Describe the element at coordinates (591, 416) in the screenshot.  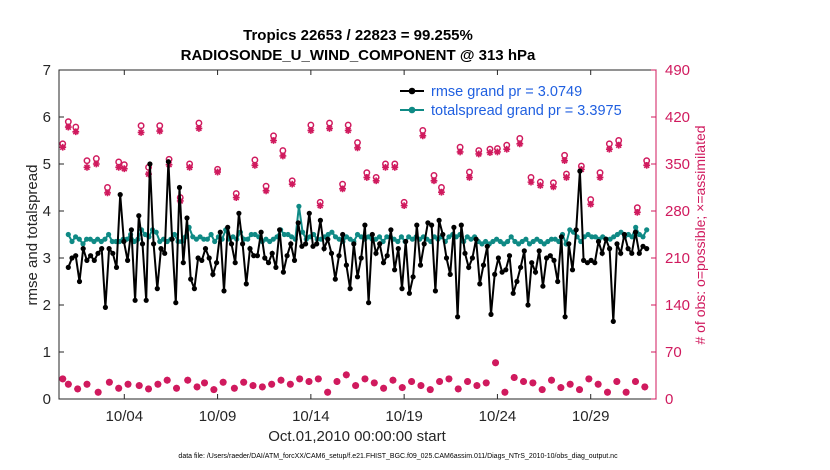
I see `x-tick-label: 10/29` at that location.